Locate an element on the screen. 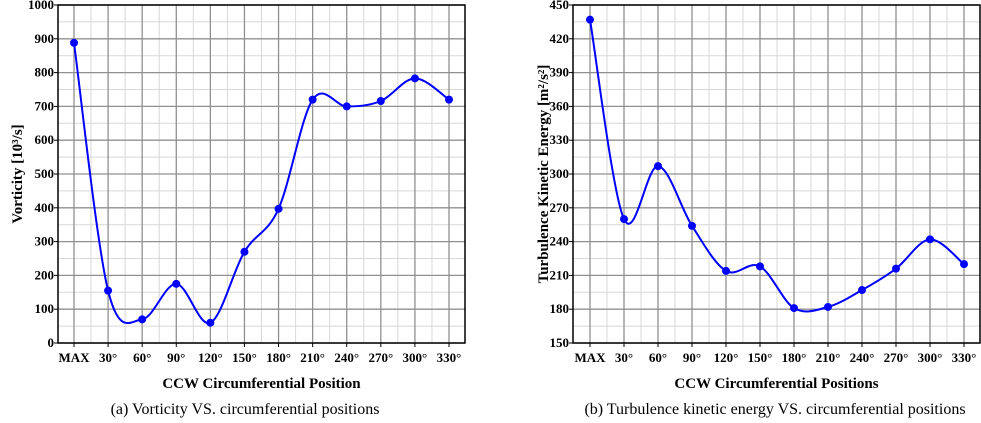 The height and width of the screenshot is (423, 981). y-tick-label: 210 is located at coordinates (560, 274).